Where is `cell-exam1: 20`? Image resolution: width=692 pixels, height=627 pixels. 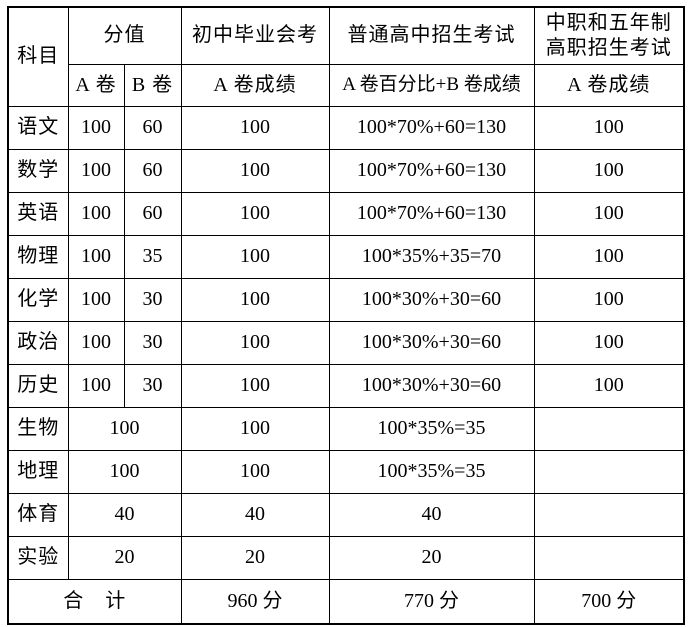 cell-exam1: 20 is located at coordinates (255, 557).